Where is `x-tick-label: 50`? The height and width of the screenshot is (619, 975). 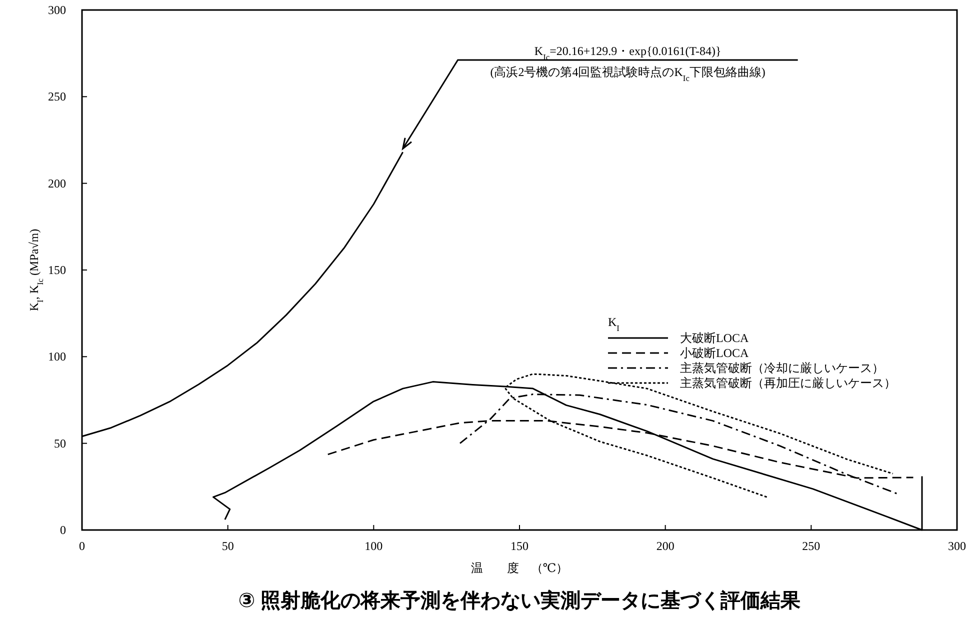
x-tick-label: 50 is located at coordinates (228, 546).